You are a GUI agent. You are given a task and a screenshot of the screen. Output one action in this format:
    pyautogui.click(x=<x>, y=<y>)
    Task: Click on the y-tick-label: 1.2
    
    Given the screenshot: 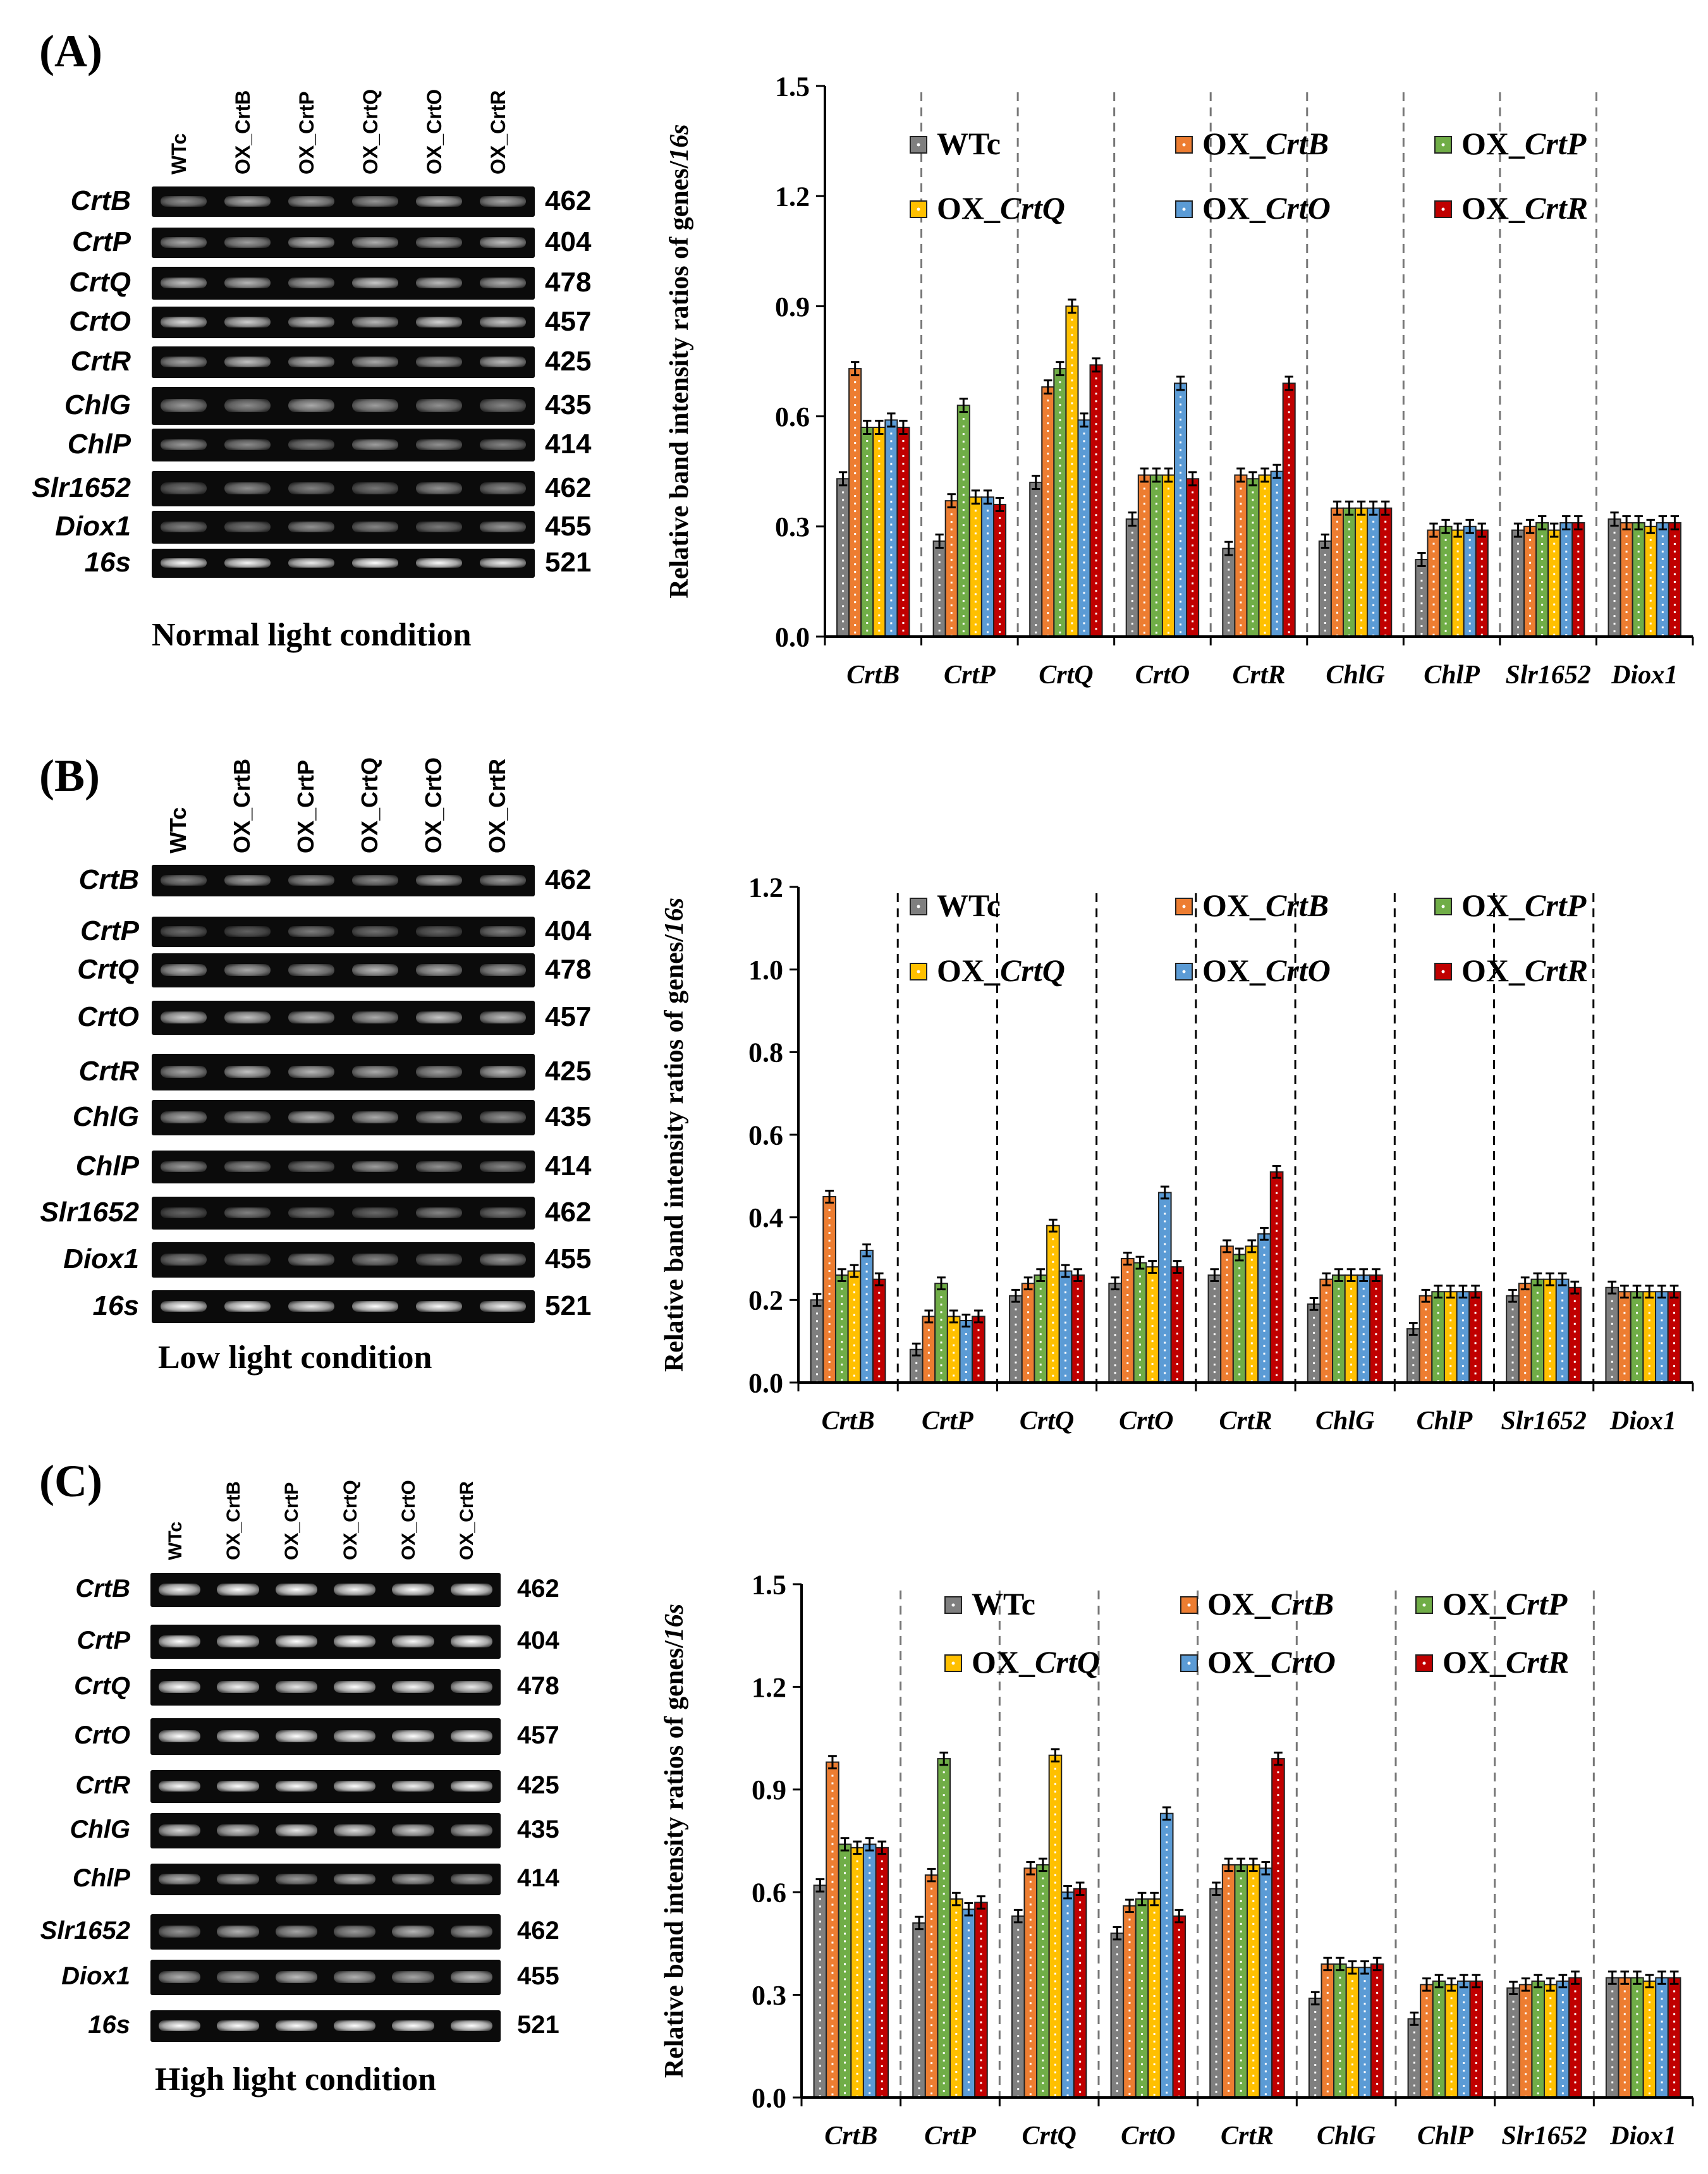 What is the action you would take?
    pyautogui.click(x=766, y=888)
    